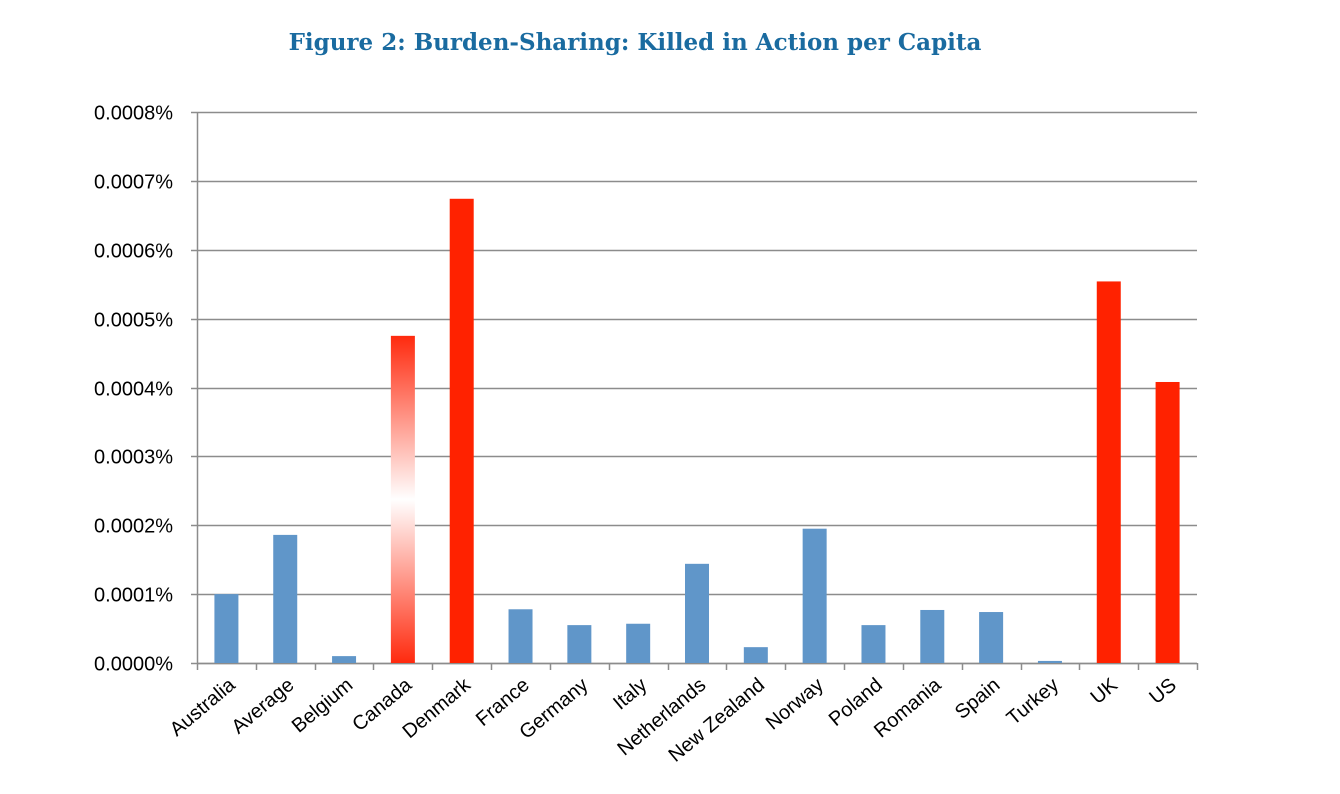  I want to click on bar-uk, so click(1108, 472).